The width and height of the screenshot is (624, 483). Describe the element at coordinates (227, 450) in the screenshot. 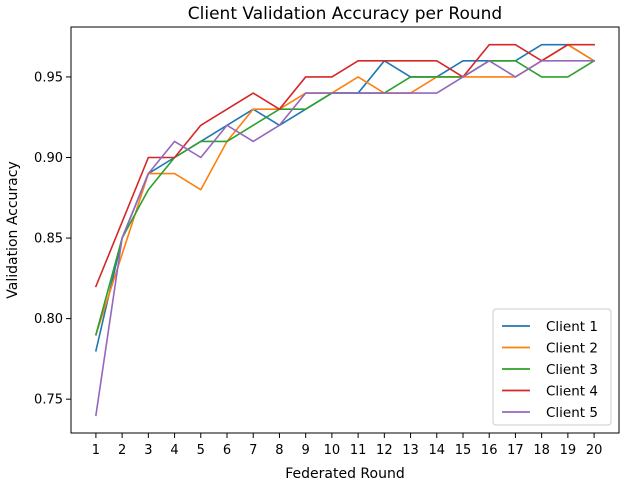

I see `x-tick-label: 6` at that location.